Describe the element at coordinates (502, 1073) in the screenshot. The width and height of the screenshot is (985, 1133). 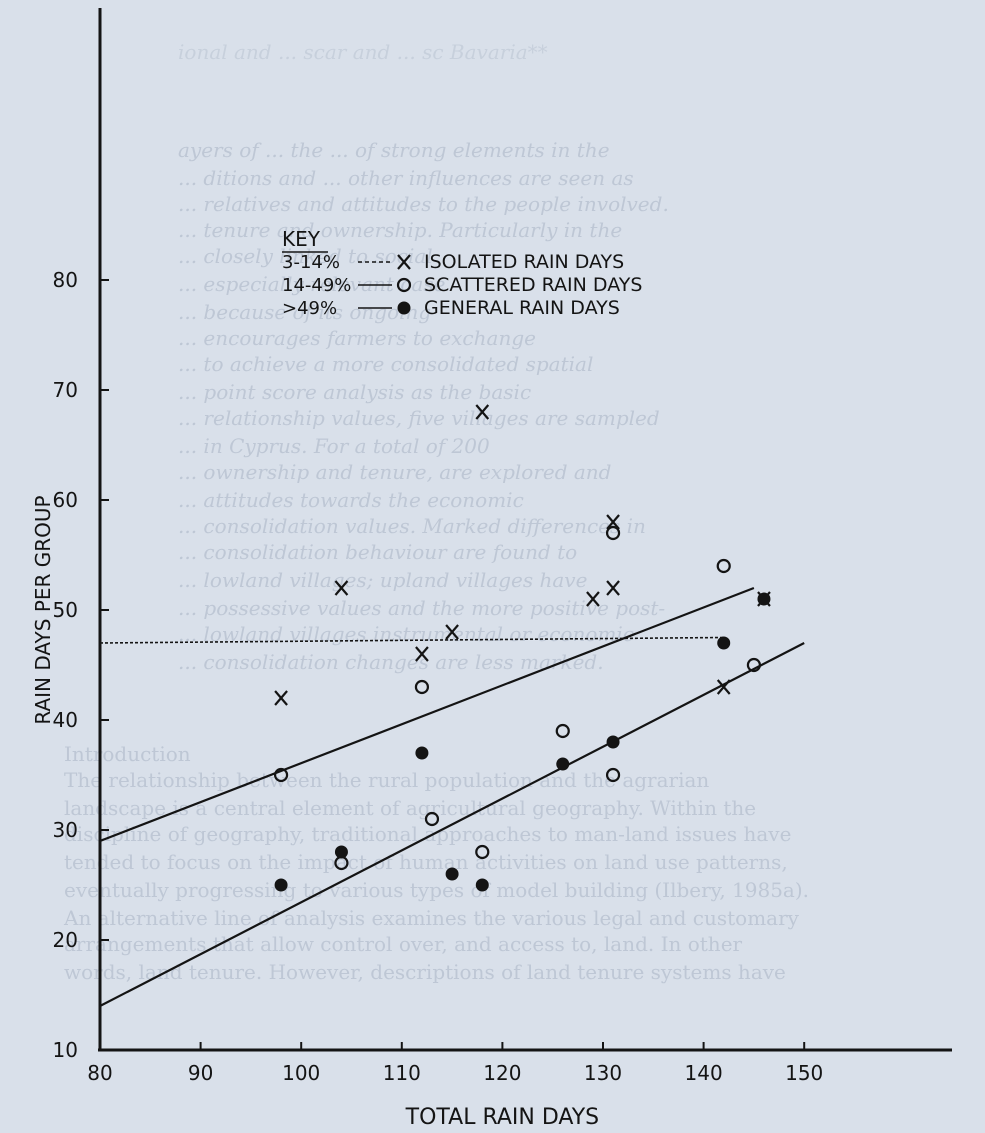
I see `x-tick-label: 120` at that location.